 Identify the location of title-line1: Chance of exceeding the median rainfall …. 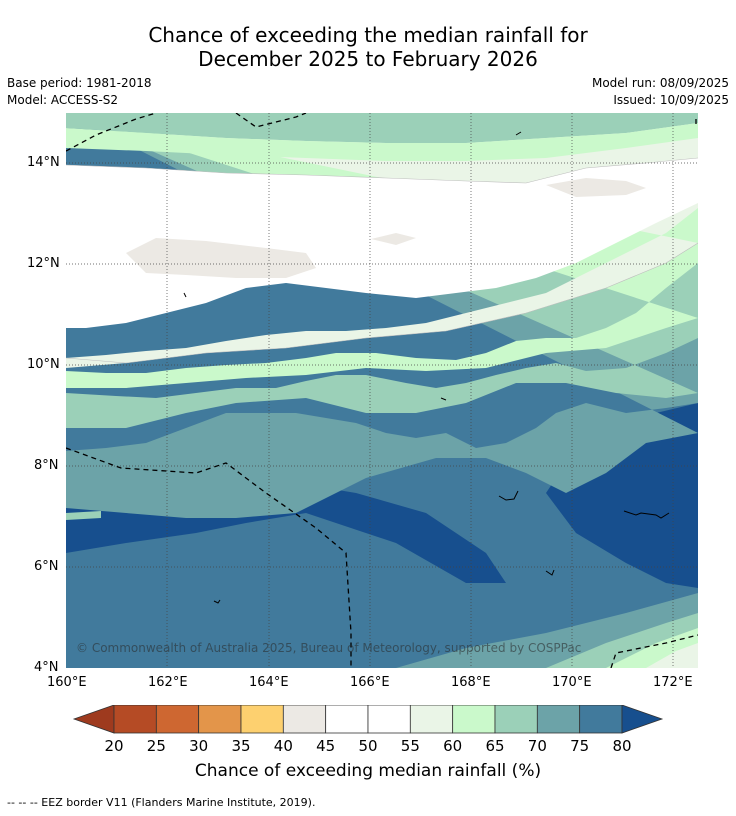
(368, 35).